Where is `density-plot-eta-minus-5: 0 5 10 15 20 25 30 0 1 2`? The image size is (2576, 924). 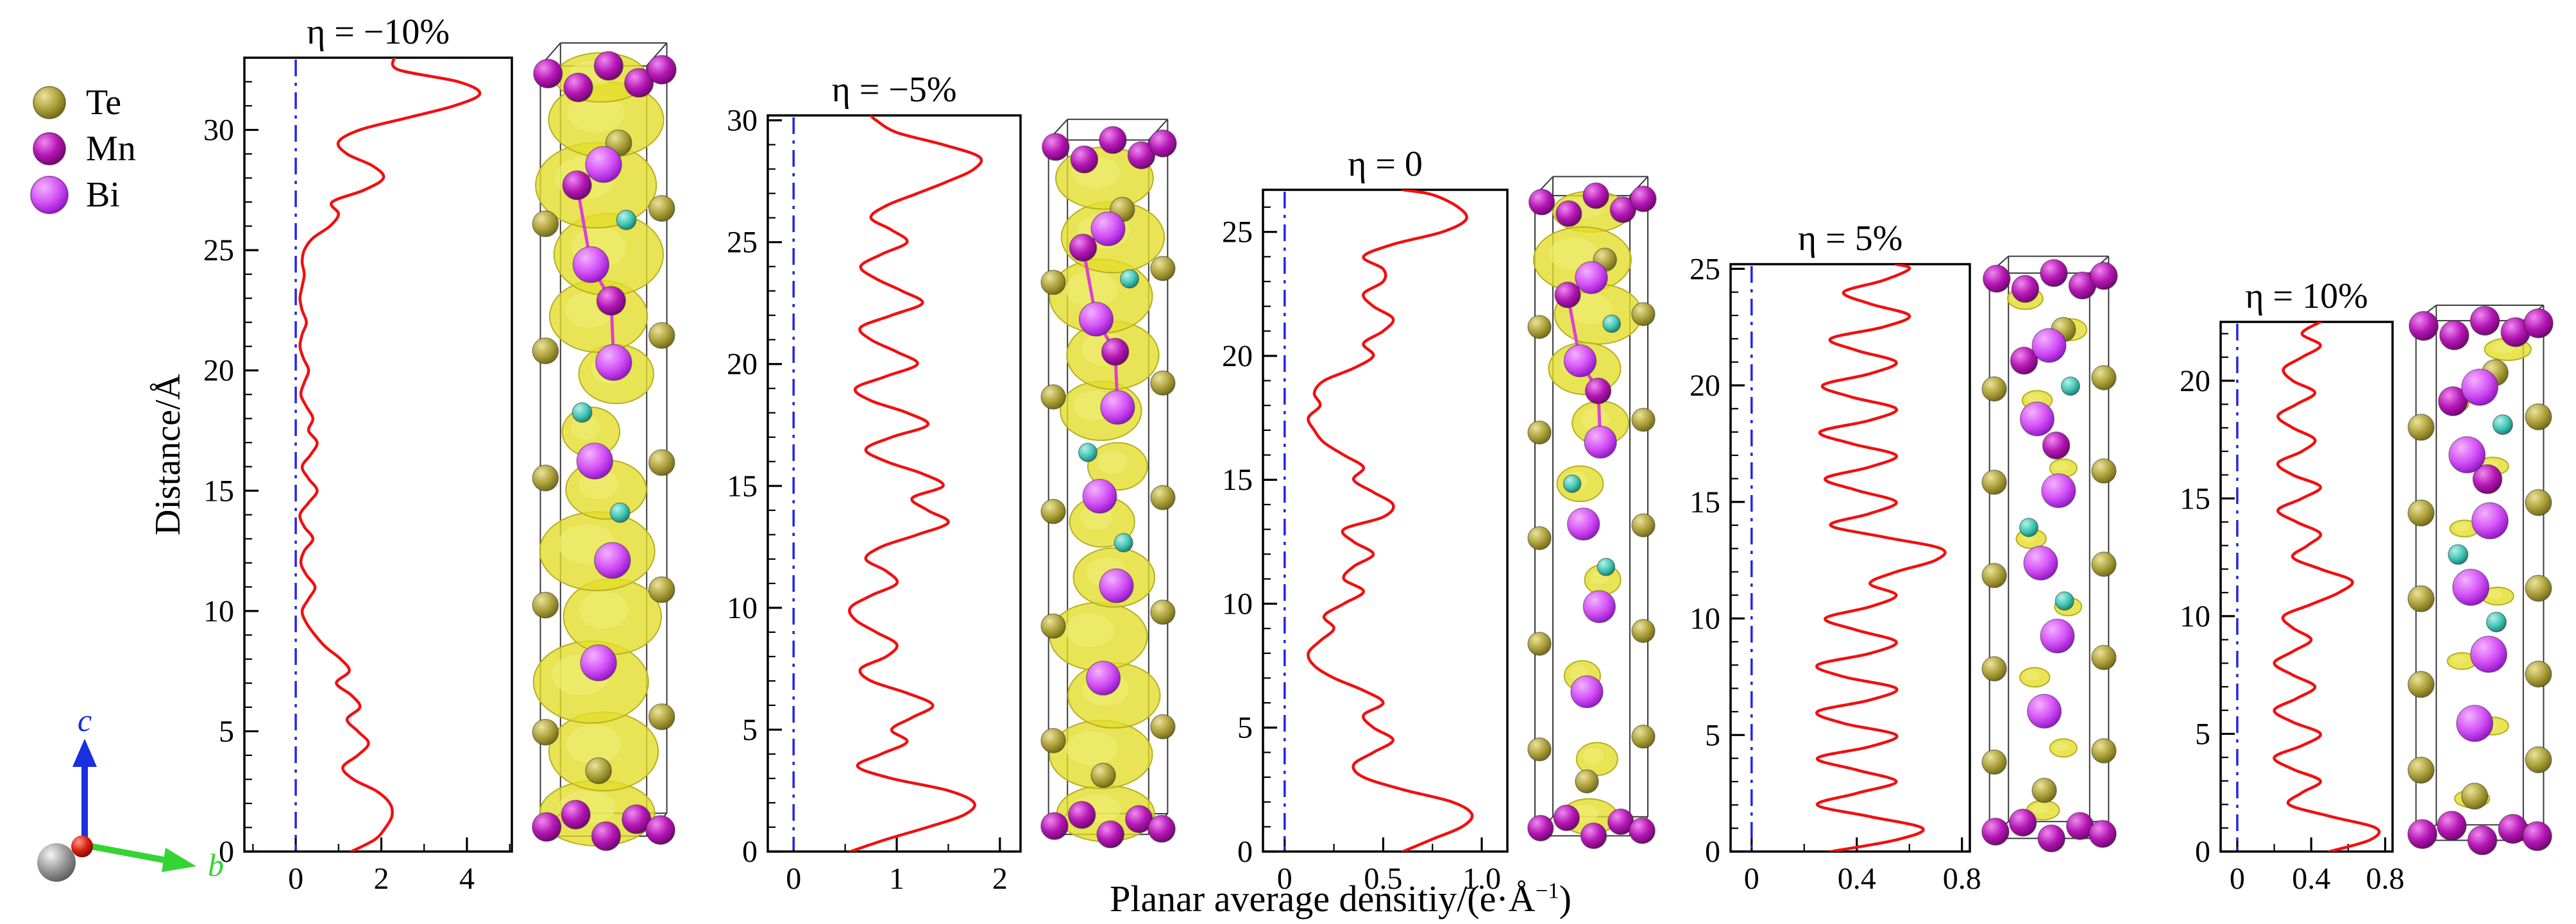
density-plot-eta-minus-5: 0 5 10 15 20 25 30 0 1 2 is located at coordinates (874, 500).